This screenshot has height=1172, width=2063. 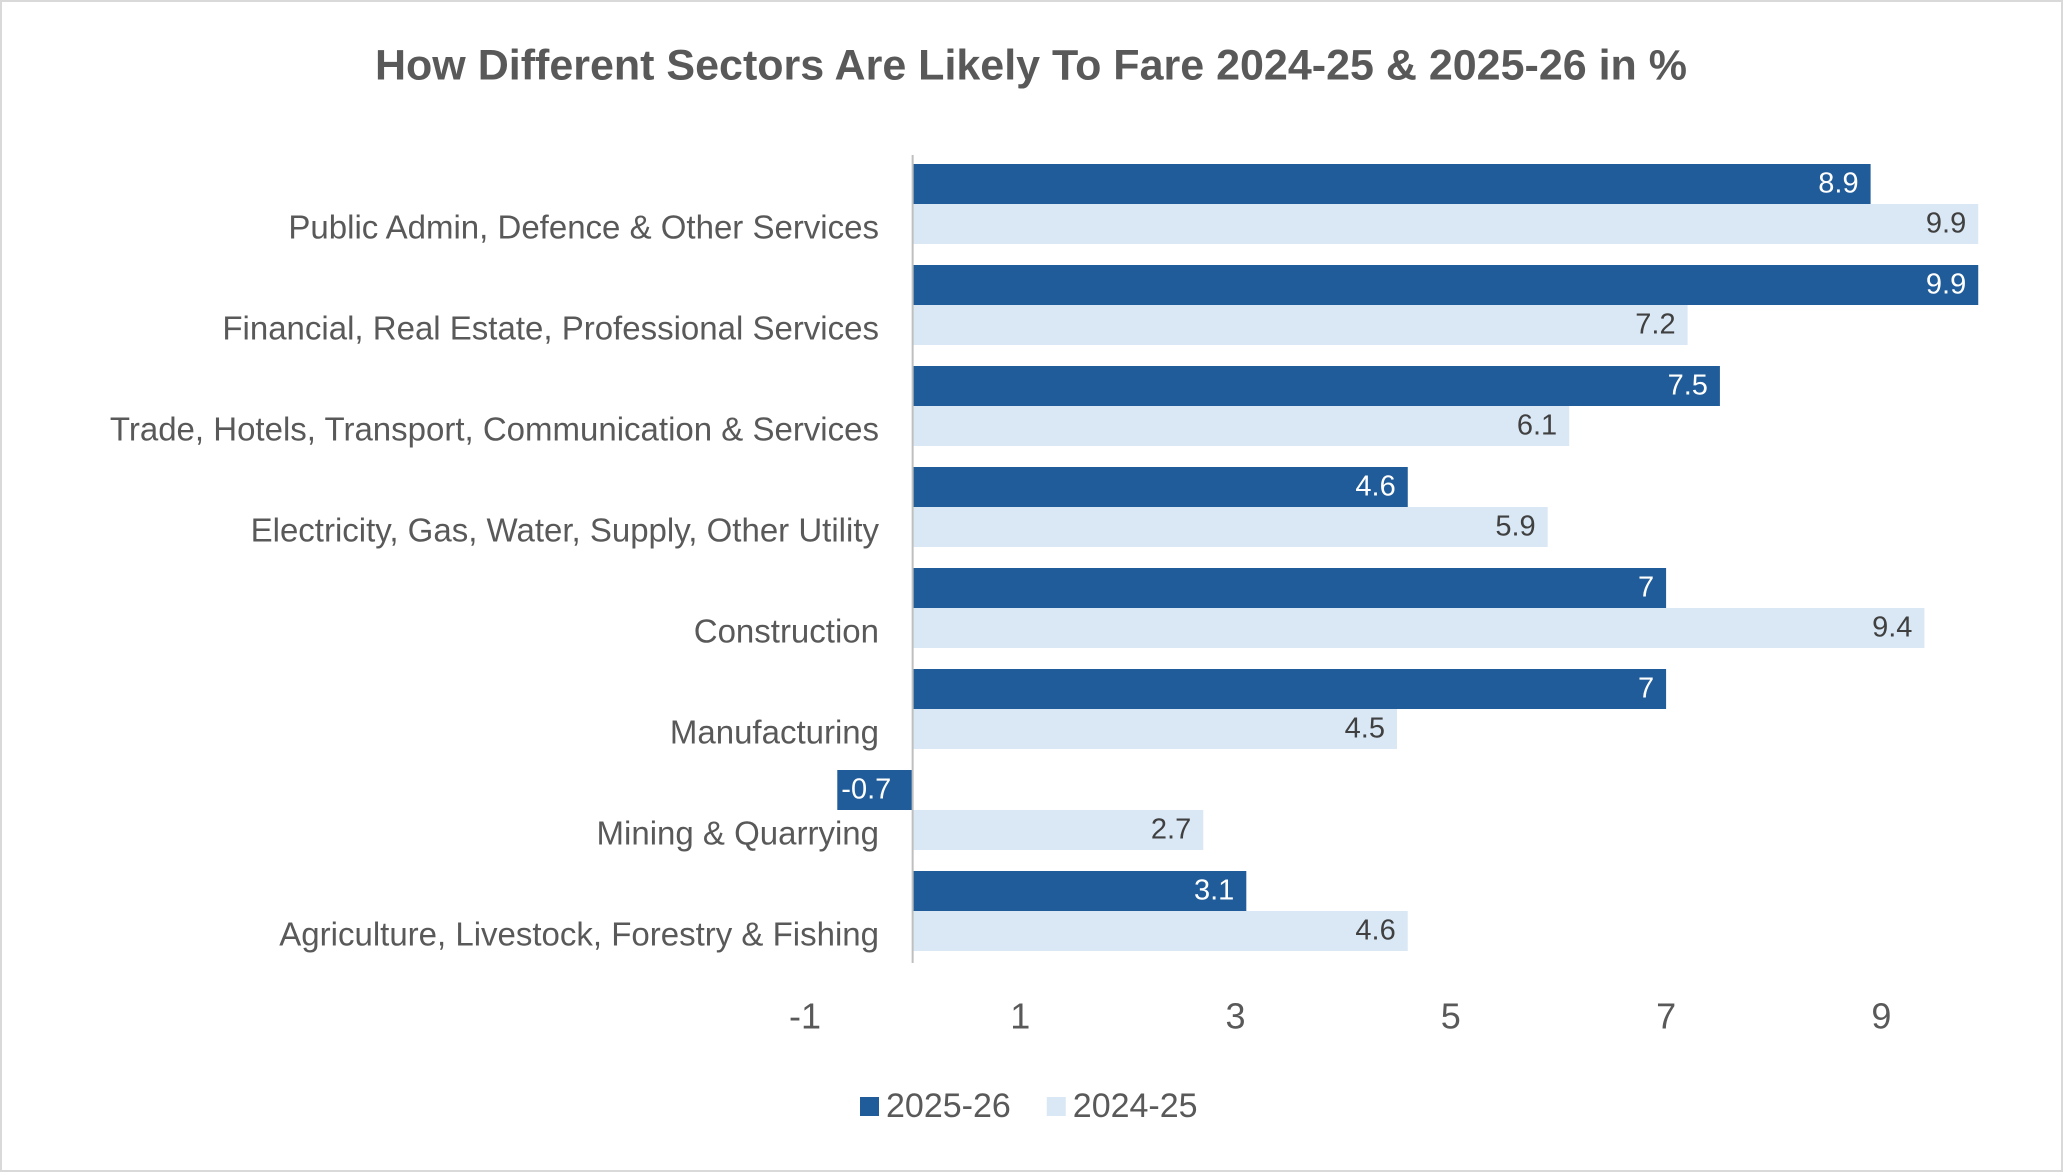 What do you see at coordinates (1365, 729) in the screenshot?
I see `data-label: 4.5` at bounding box center [1365, 729].